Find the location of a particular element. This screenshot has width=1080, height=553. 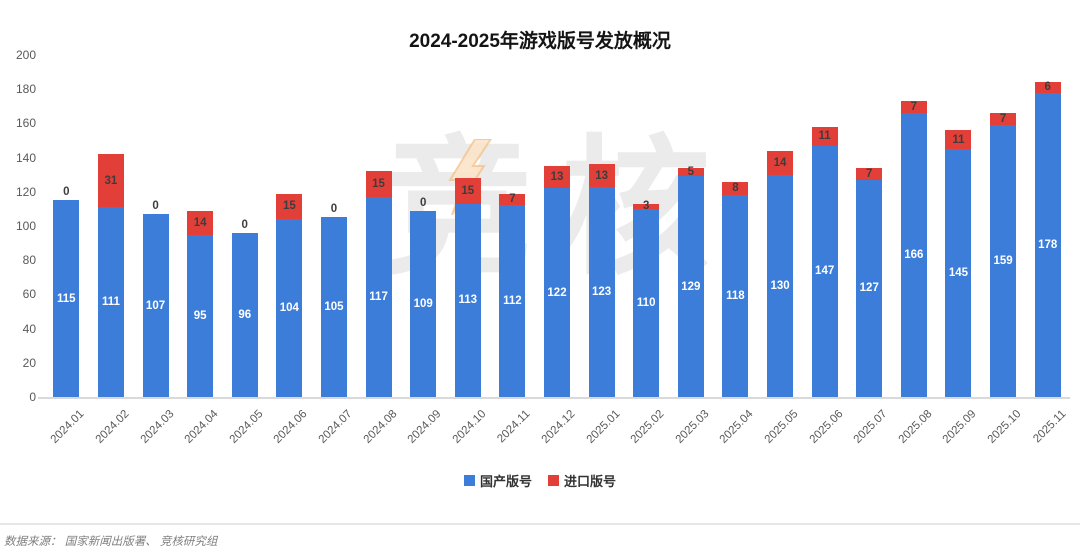

y-axis-label: 100 is located at coordinates (25, 226).